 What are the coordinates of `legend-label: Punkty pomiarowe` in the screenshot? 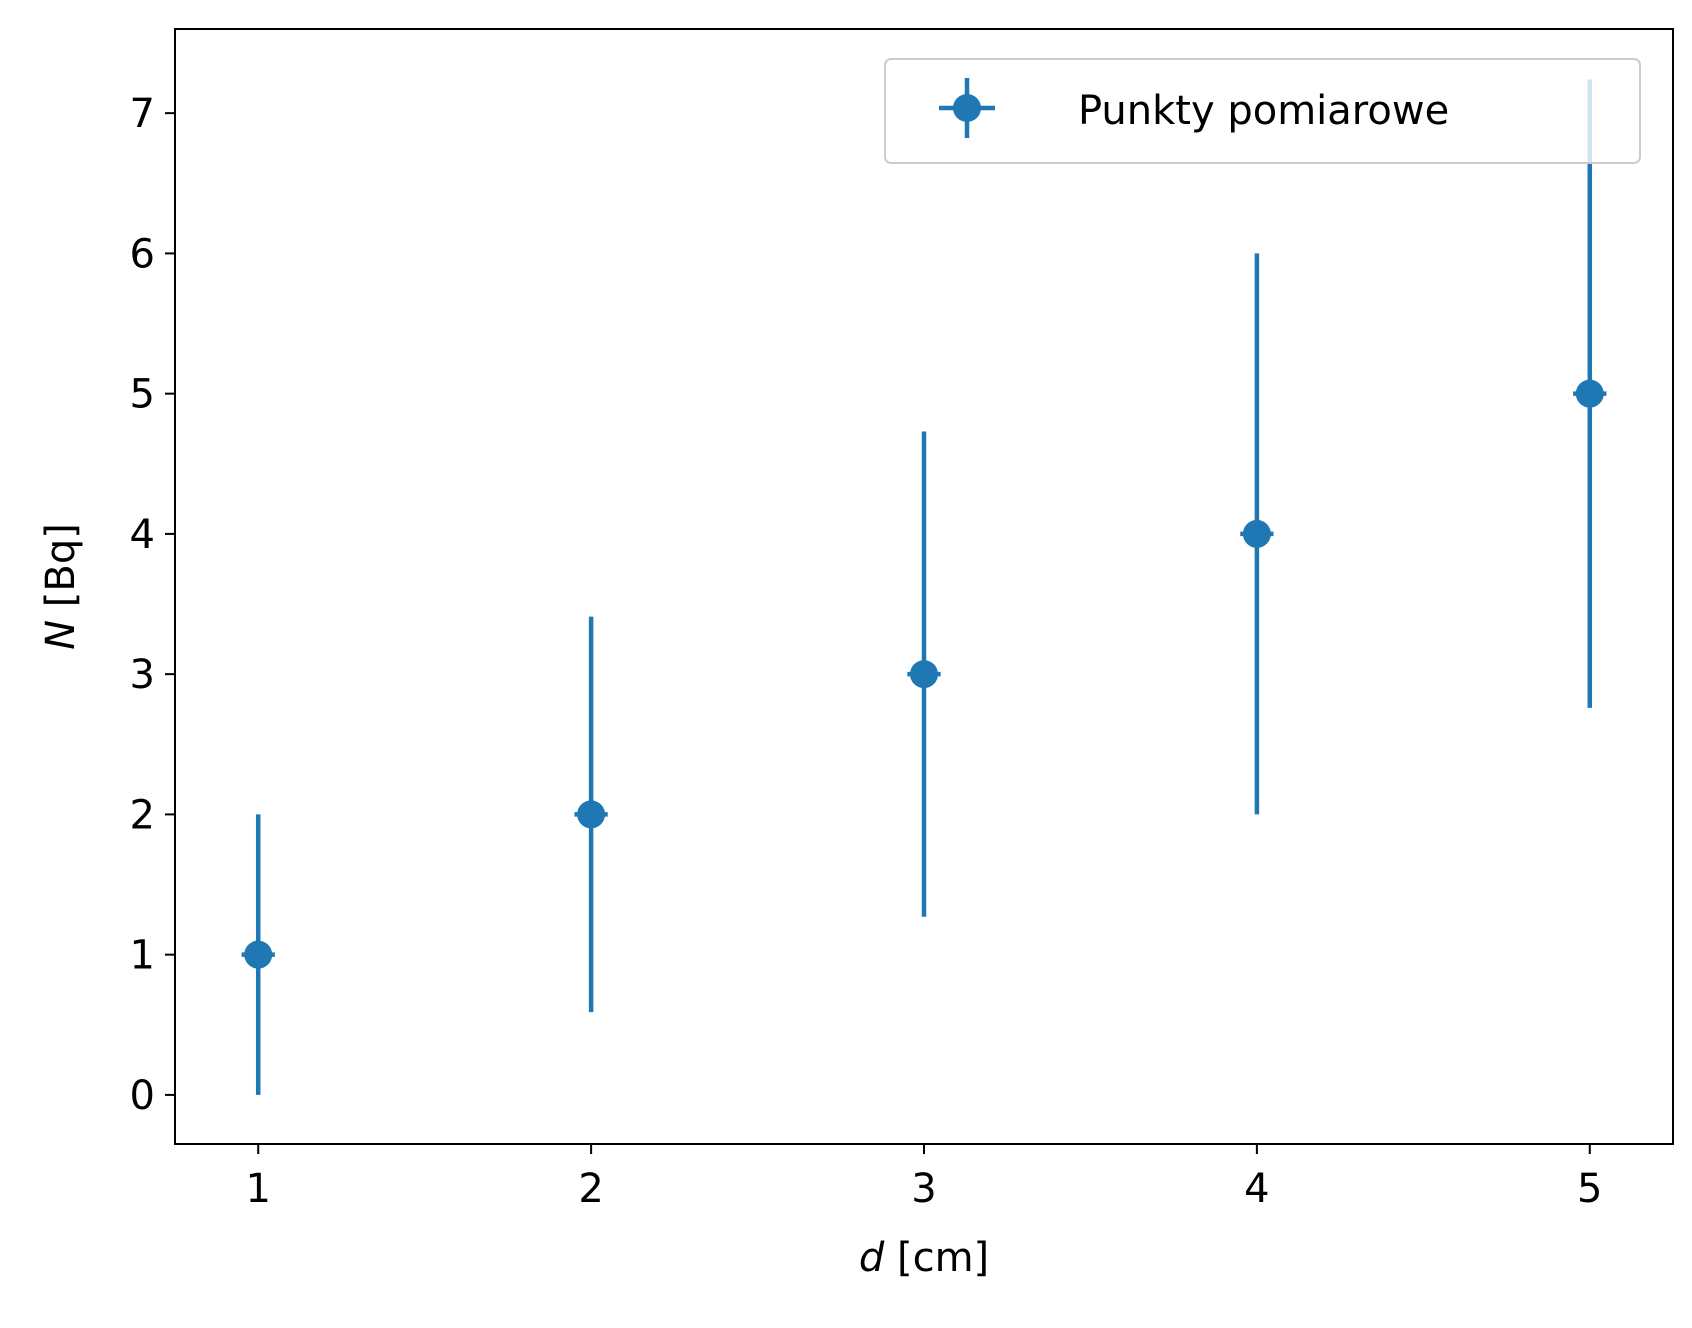 It's located at (1263, 111).